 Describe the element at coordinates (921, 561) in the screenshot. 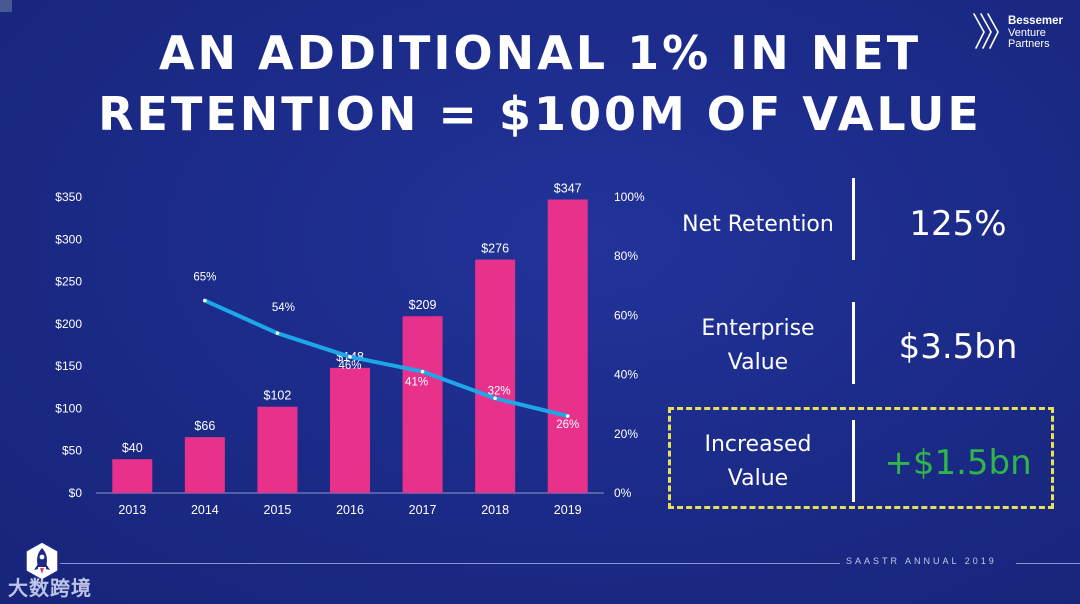

I see `footer-text: SAASTR ANNUAL 2019` at that location.